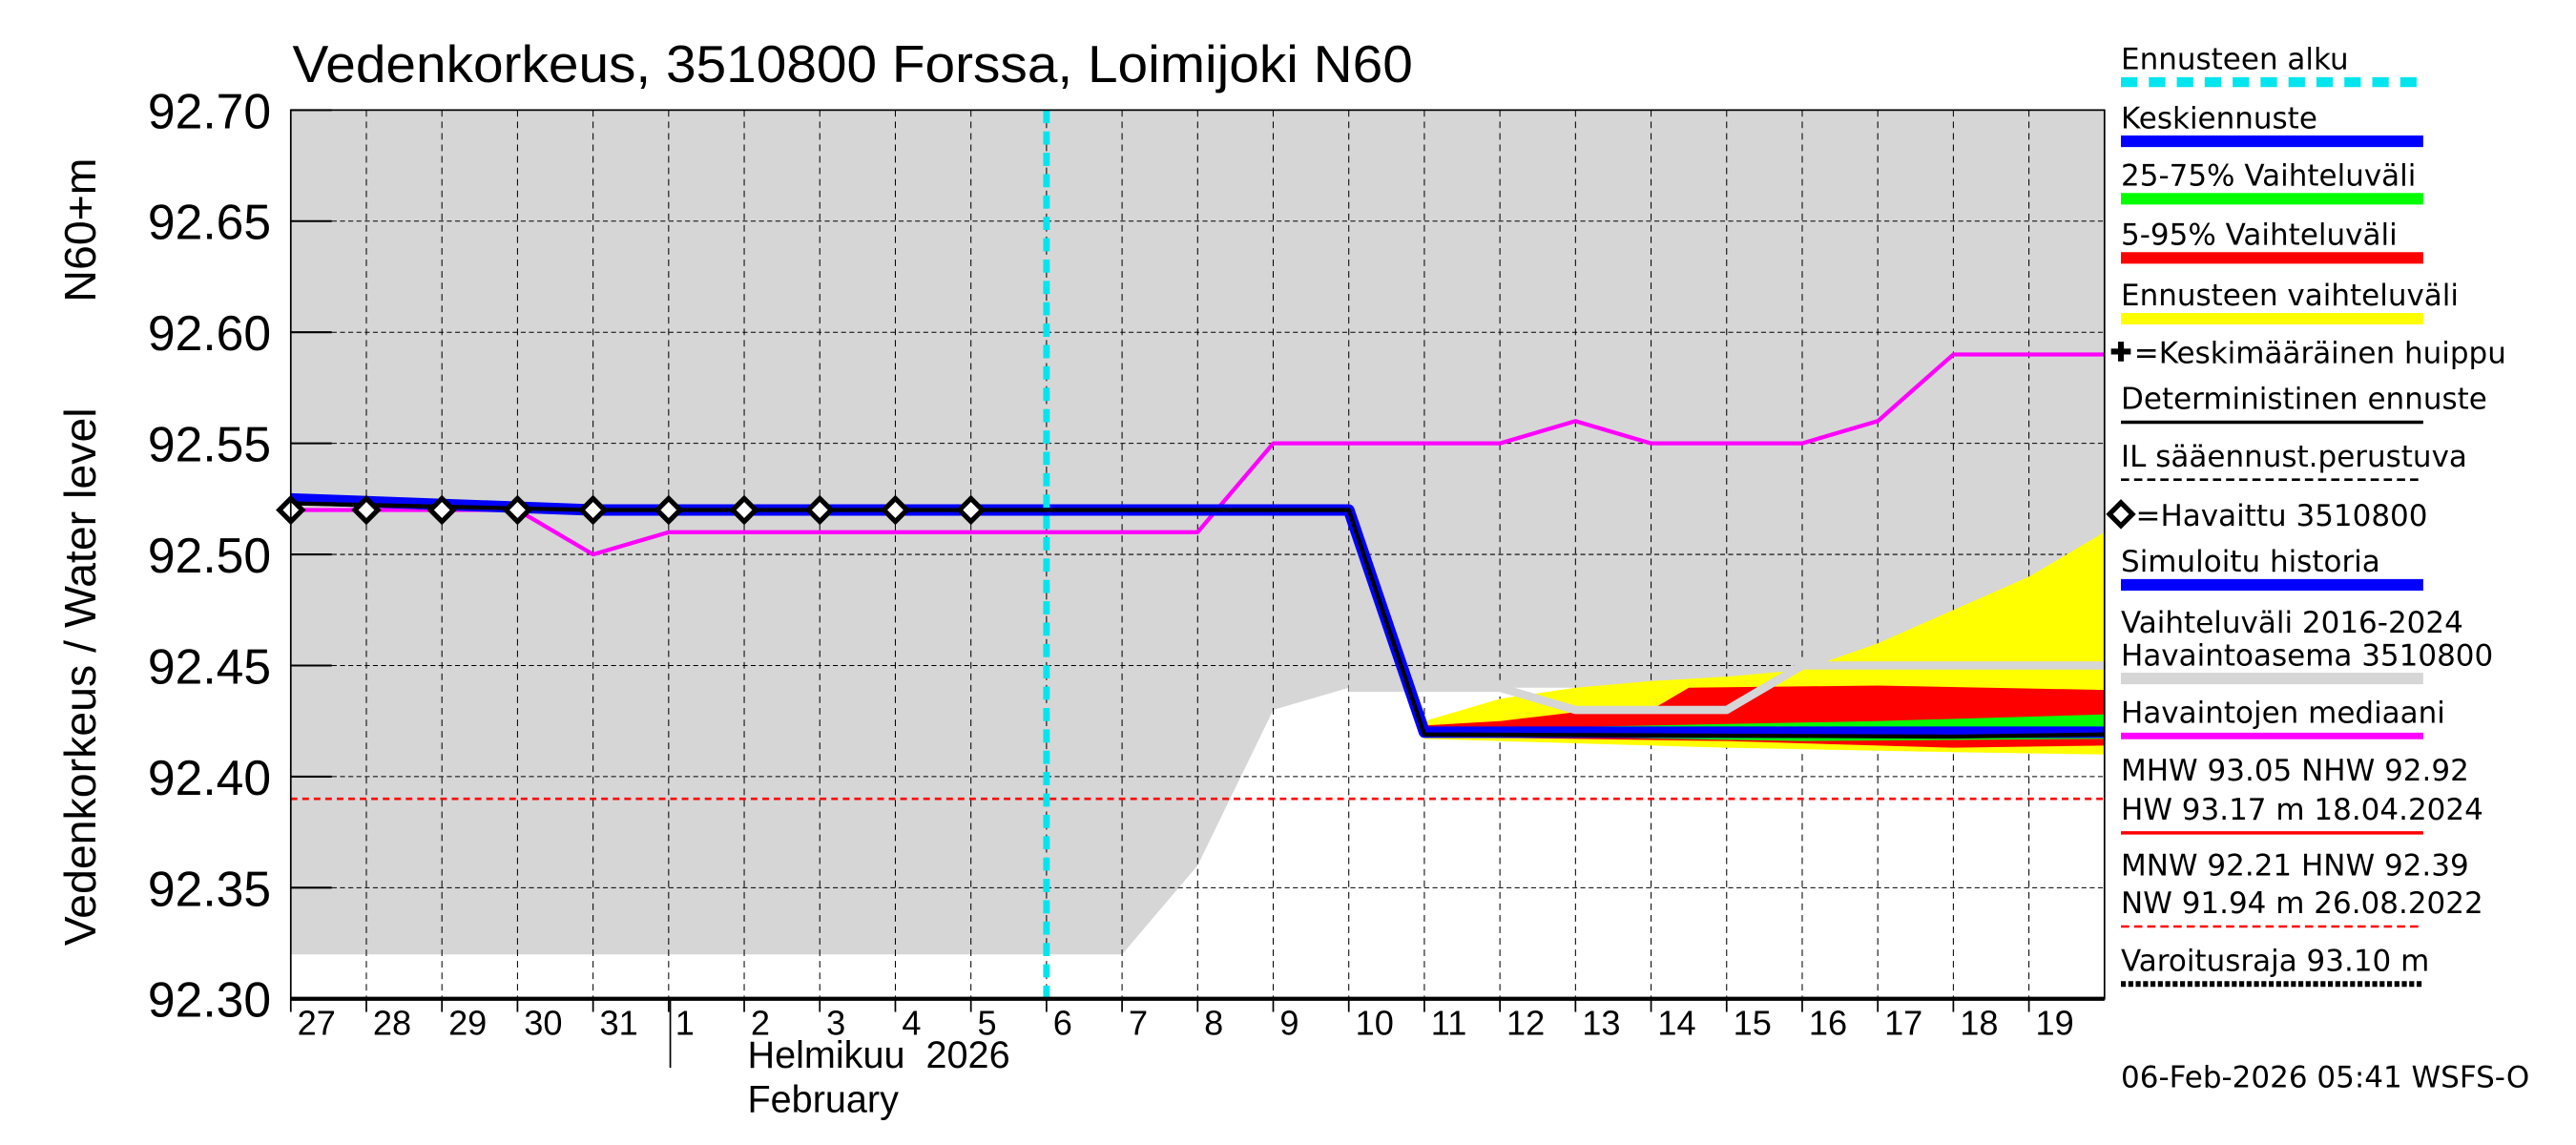 The image size is (2576, 1145). What do you see at coordinates (1197, 620) in the screenshot?
I see `line-deterministinen-ennuste` at bounding box center [1197, 620].